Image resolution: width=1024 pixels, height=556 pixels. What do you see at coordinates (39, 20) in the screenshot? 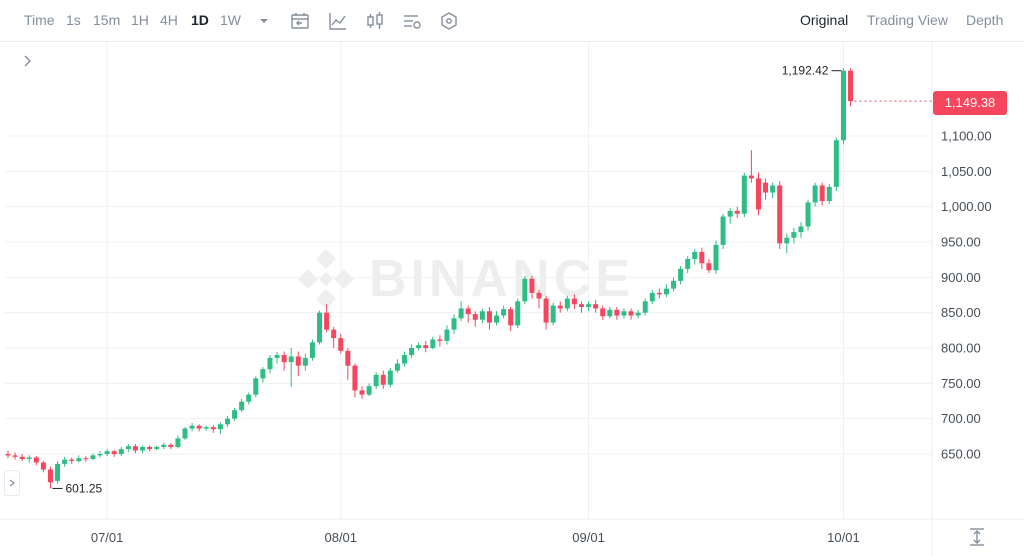
I see `interval-time: Time` at bounding box center [39, 20].